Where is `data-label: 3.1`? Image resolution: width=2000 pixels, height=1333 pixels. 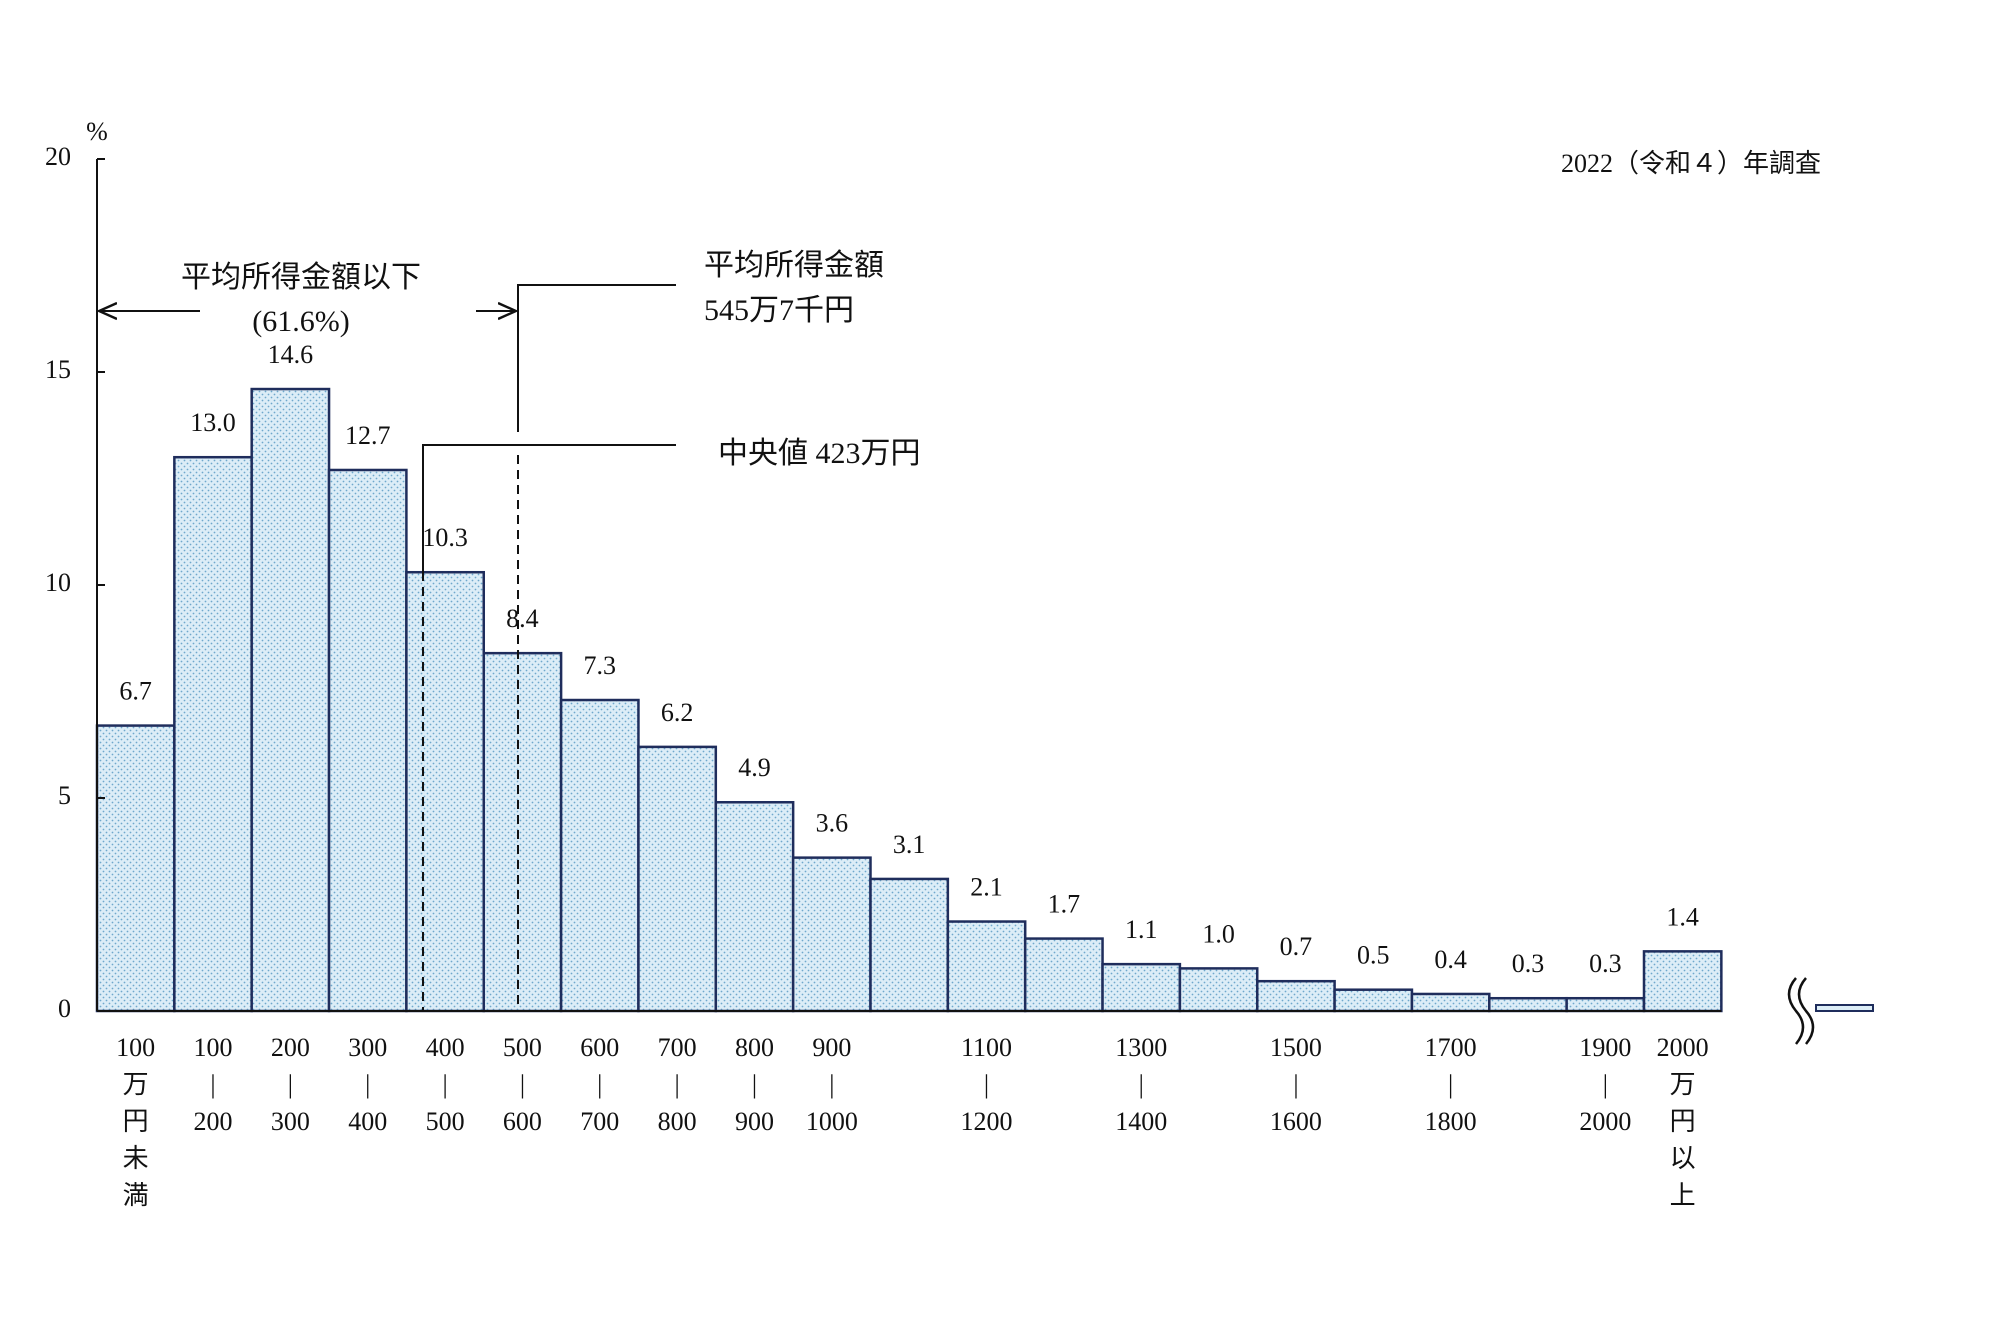 data-label: 3.1 is located at coordinates (909, 844).